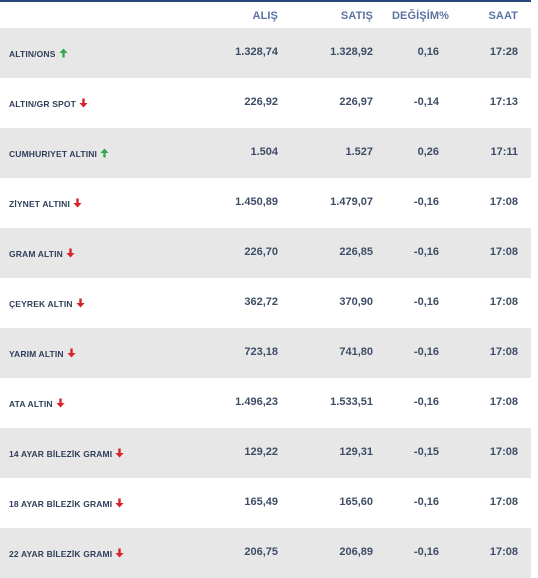 The height and width of the screenshot is (578, 538). I want to click on instrument-name: ALTIN/GR SPOT, so click(48, 103).